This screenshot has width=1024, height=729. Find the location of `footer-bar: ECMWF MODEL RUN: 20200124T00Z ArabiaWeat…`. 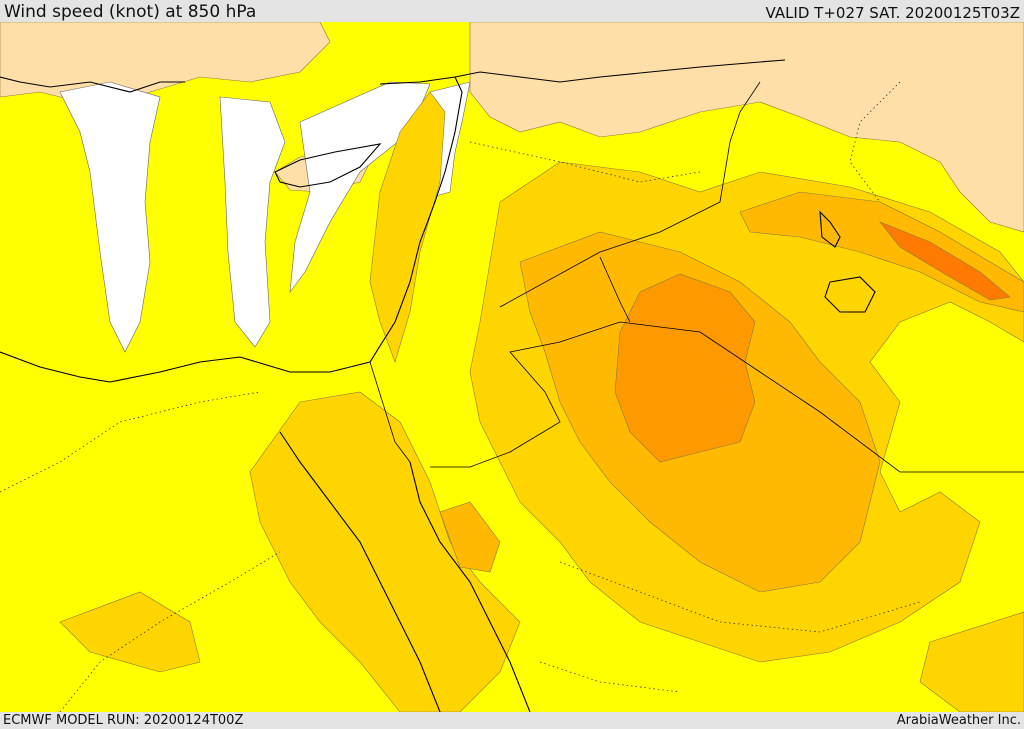

footer-bar: ECMWF MODEL RUN: 20200124T00Z ArabiaWeat… is located at coordinates (512, 720).